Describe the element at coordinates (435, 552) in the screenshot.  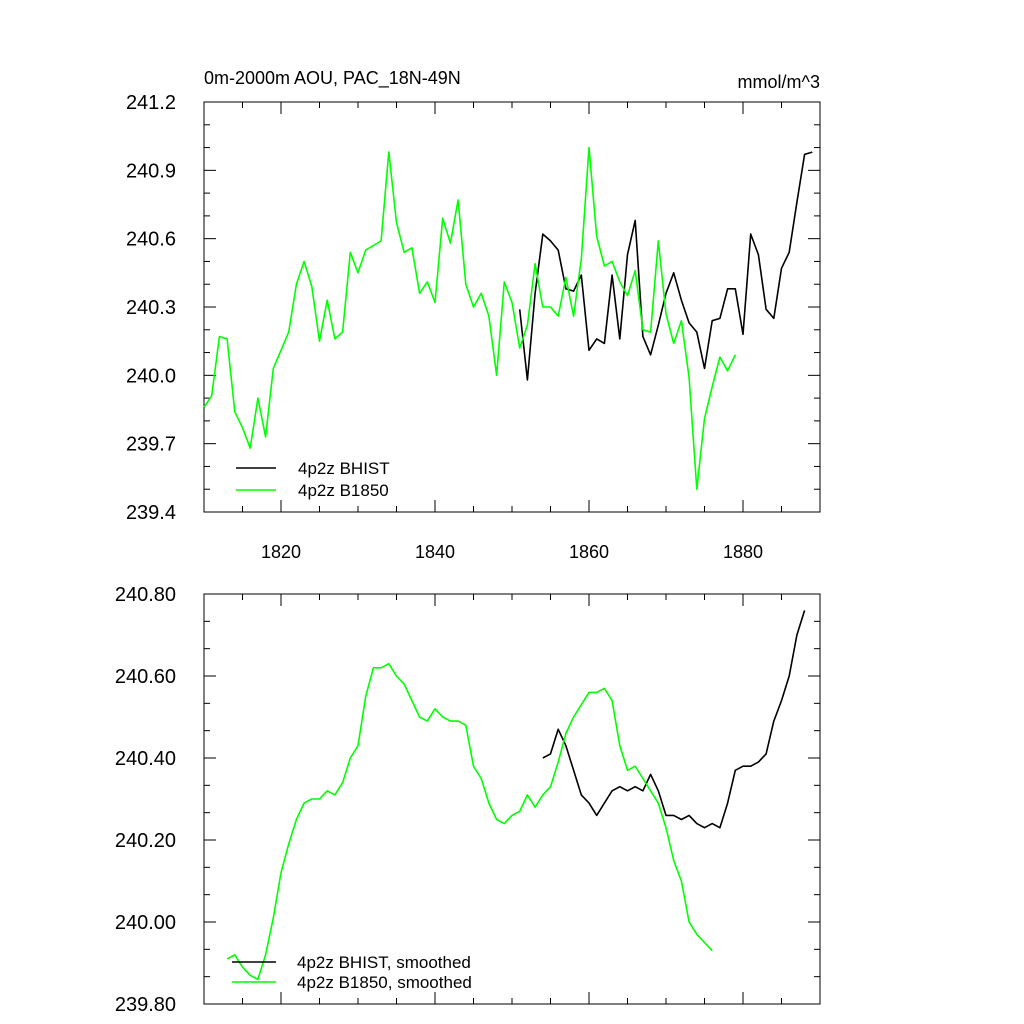
I see `x-tick-label: 1840` at that location.